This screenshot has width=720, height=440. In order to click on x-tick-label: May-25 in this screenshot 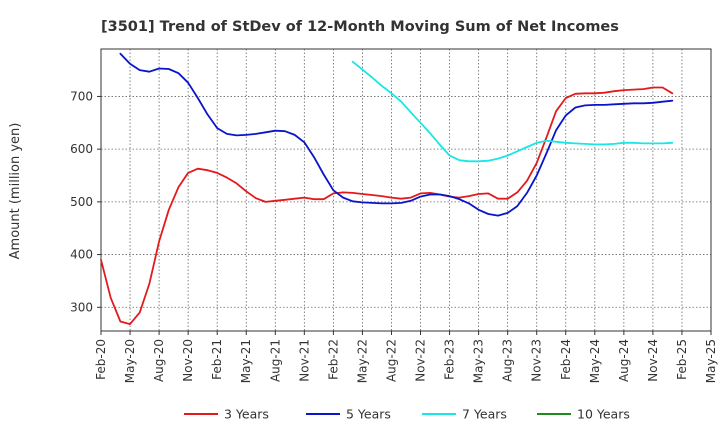, I will do `click(711, 361)`.